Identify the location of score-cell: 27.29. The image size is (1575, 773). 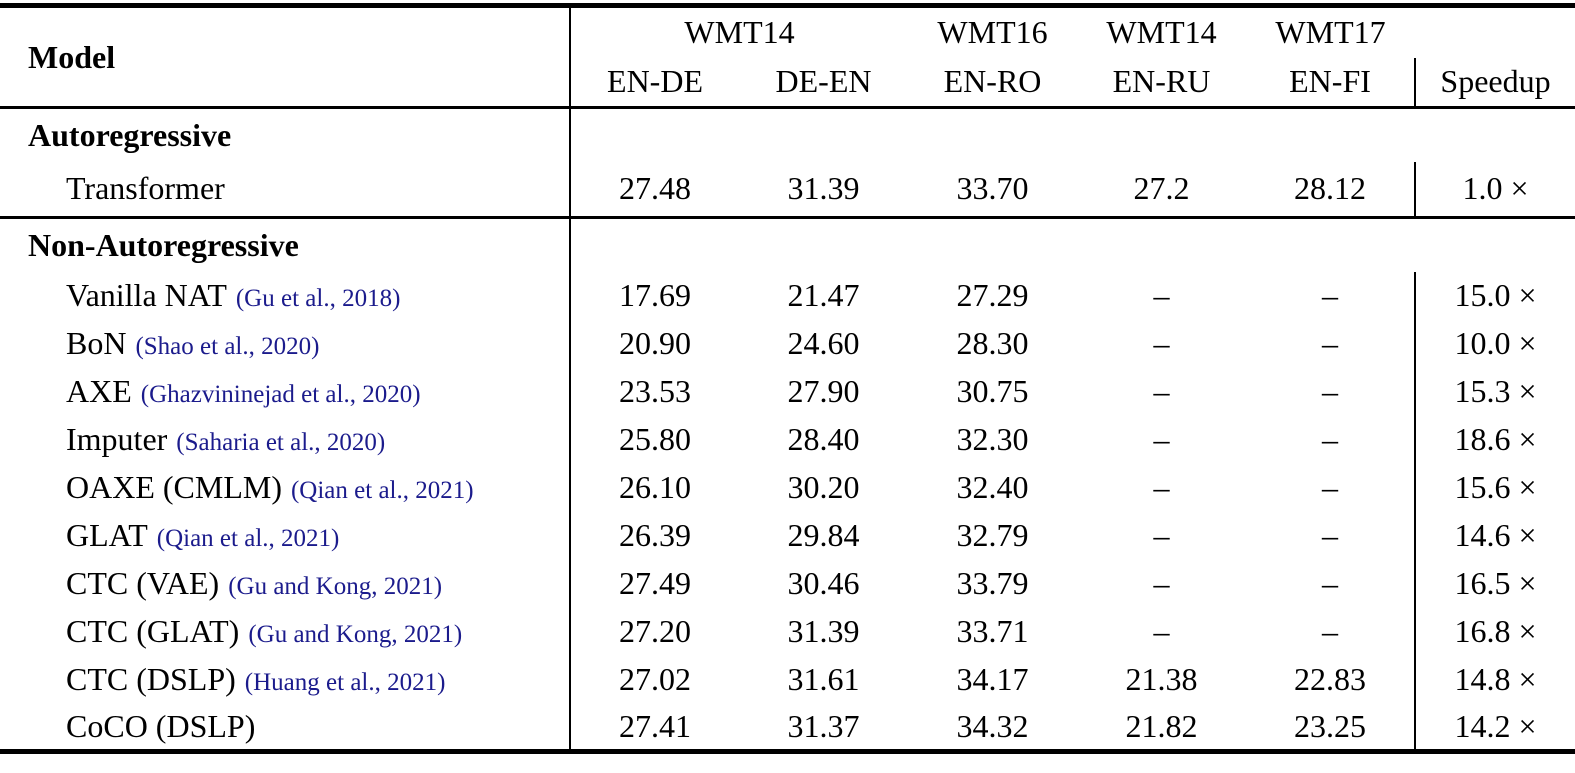
(992, 295).